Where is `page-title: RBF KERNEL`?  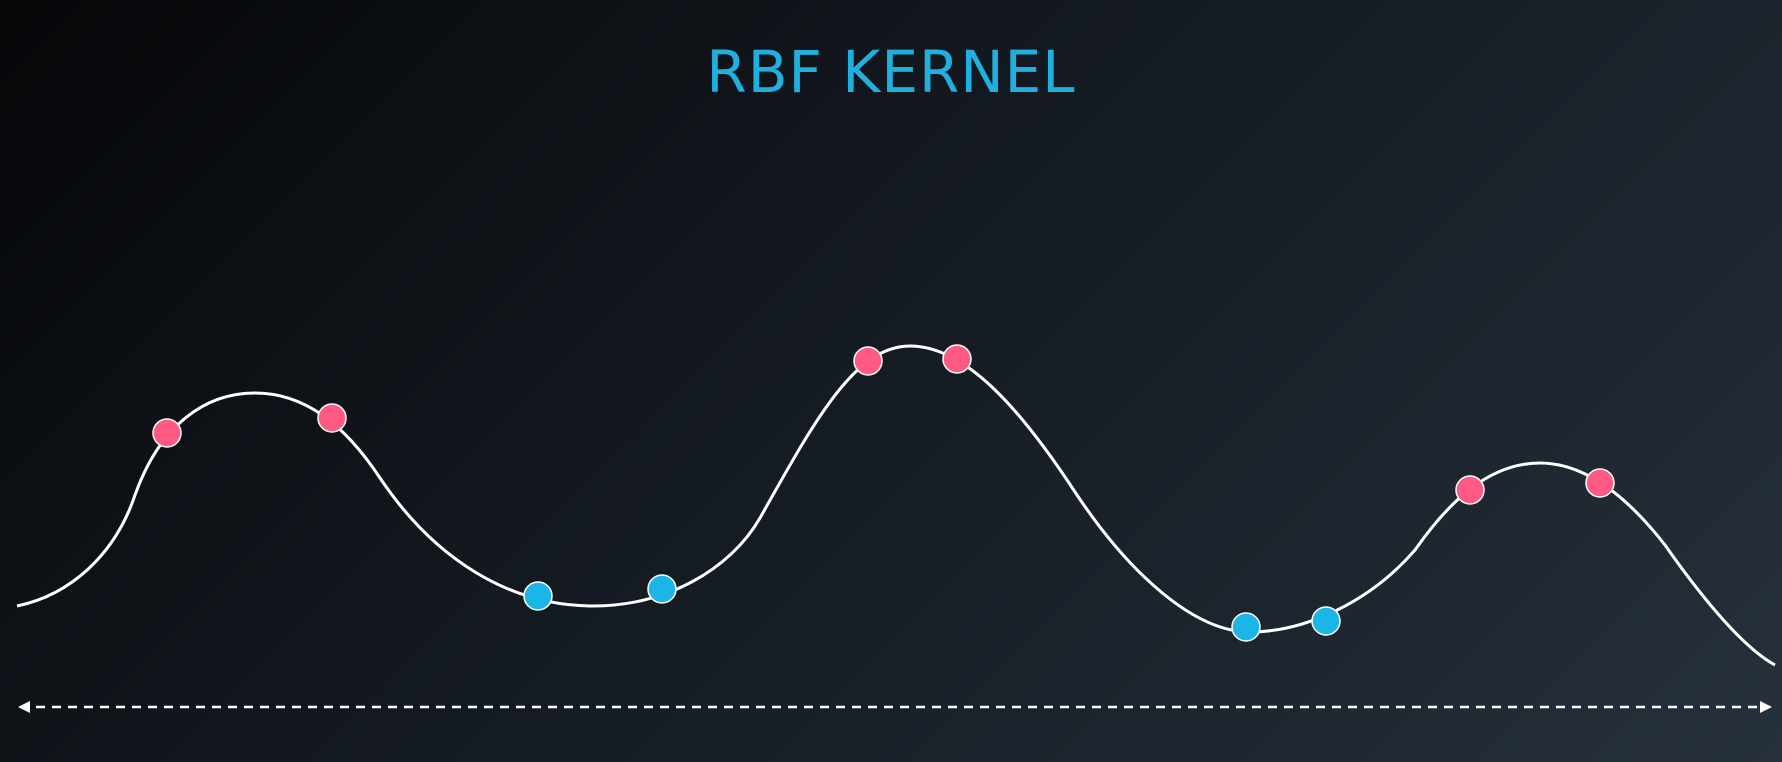
page-title: RBF KERNEL is located at coordinates (891, 72).